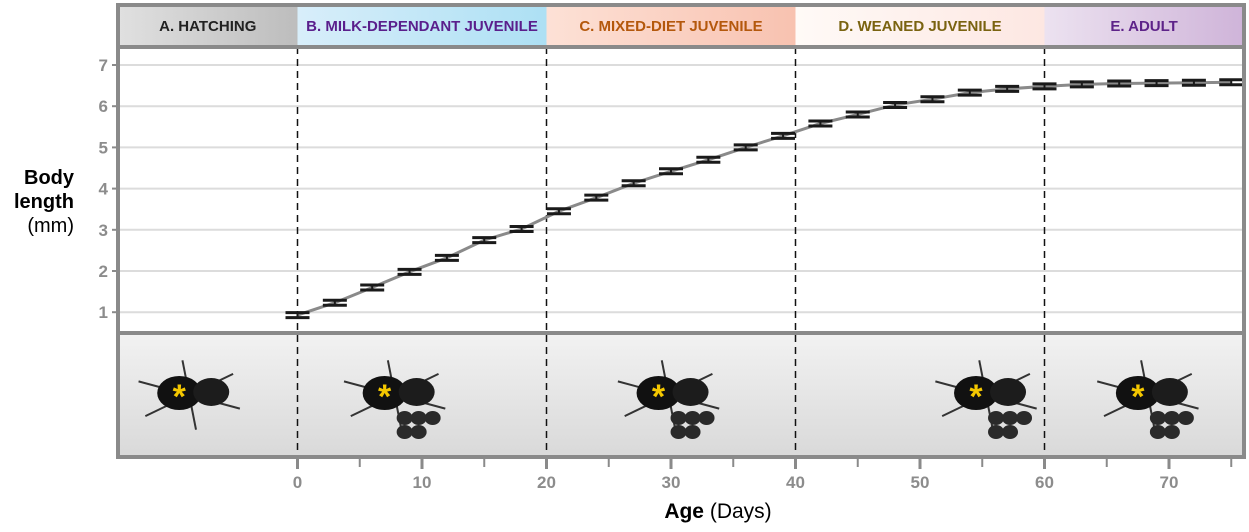 The image size is (1249, 532). Describe the element at coordinates (50, 226) in the screenshot. I see `y-label-line-3: (mm)` at that location.